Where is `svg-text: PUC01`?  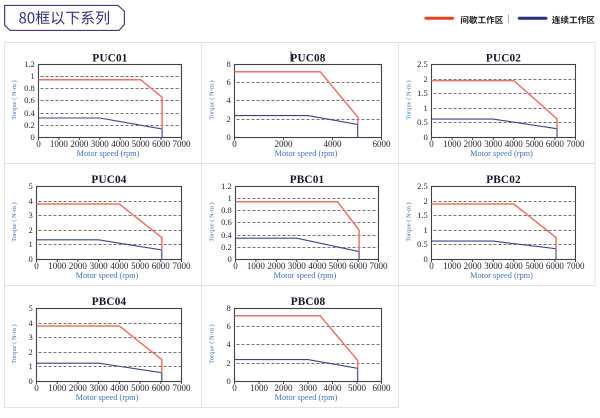
svg-text: PUC01 is located at coordinates (109, 58).